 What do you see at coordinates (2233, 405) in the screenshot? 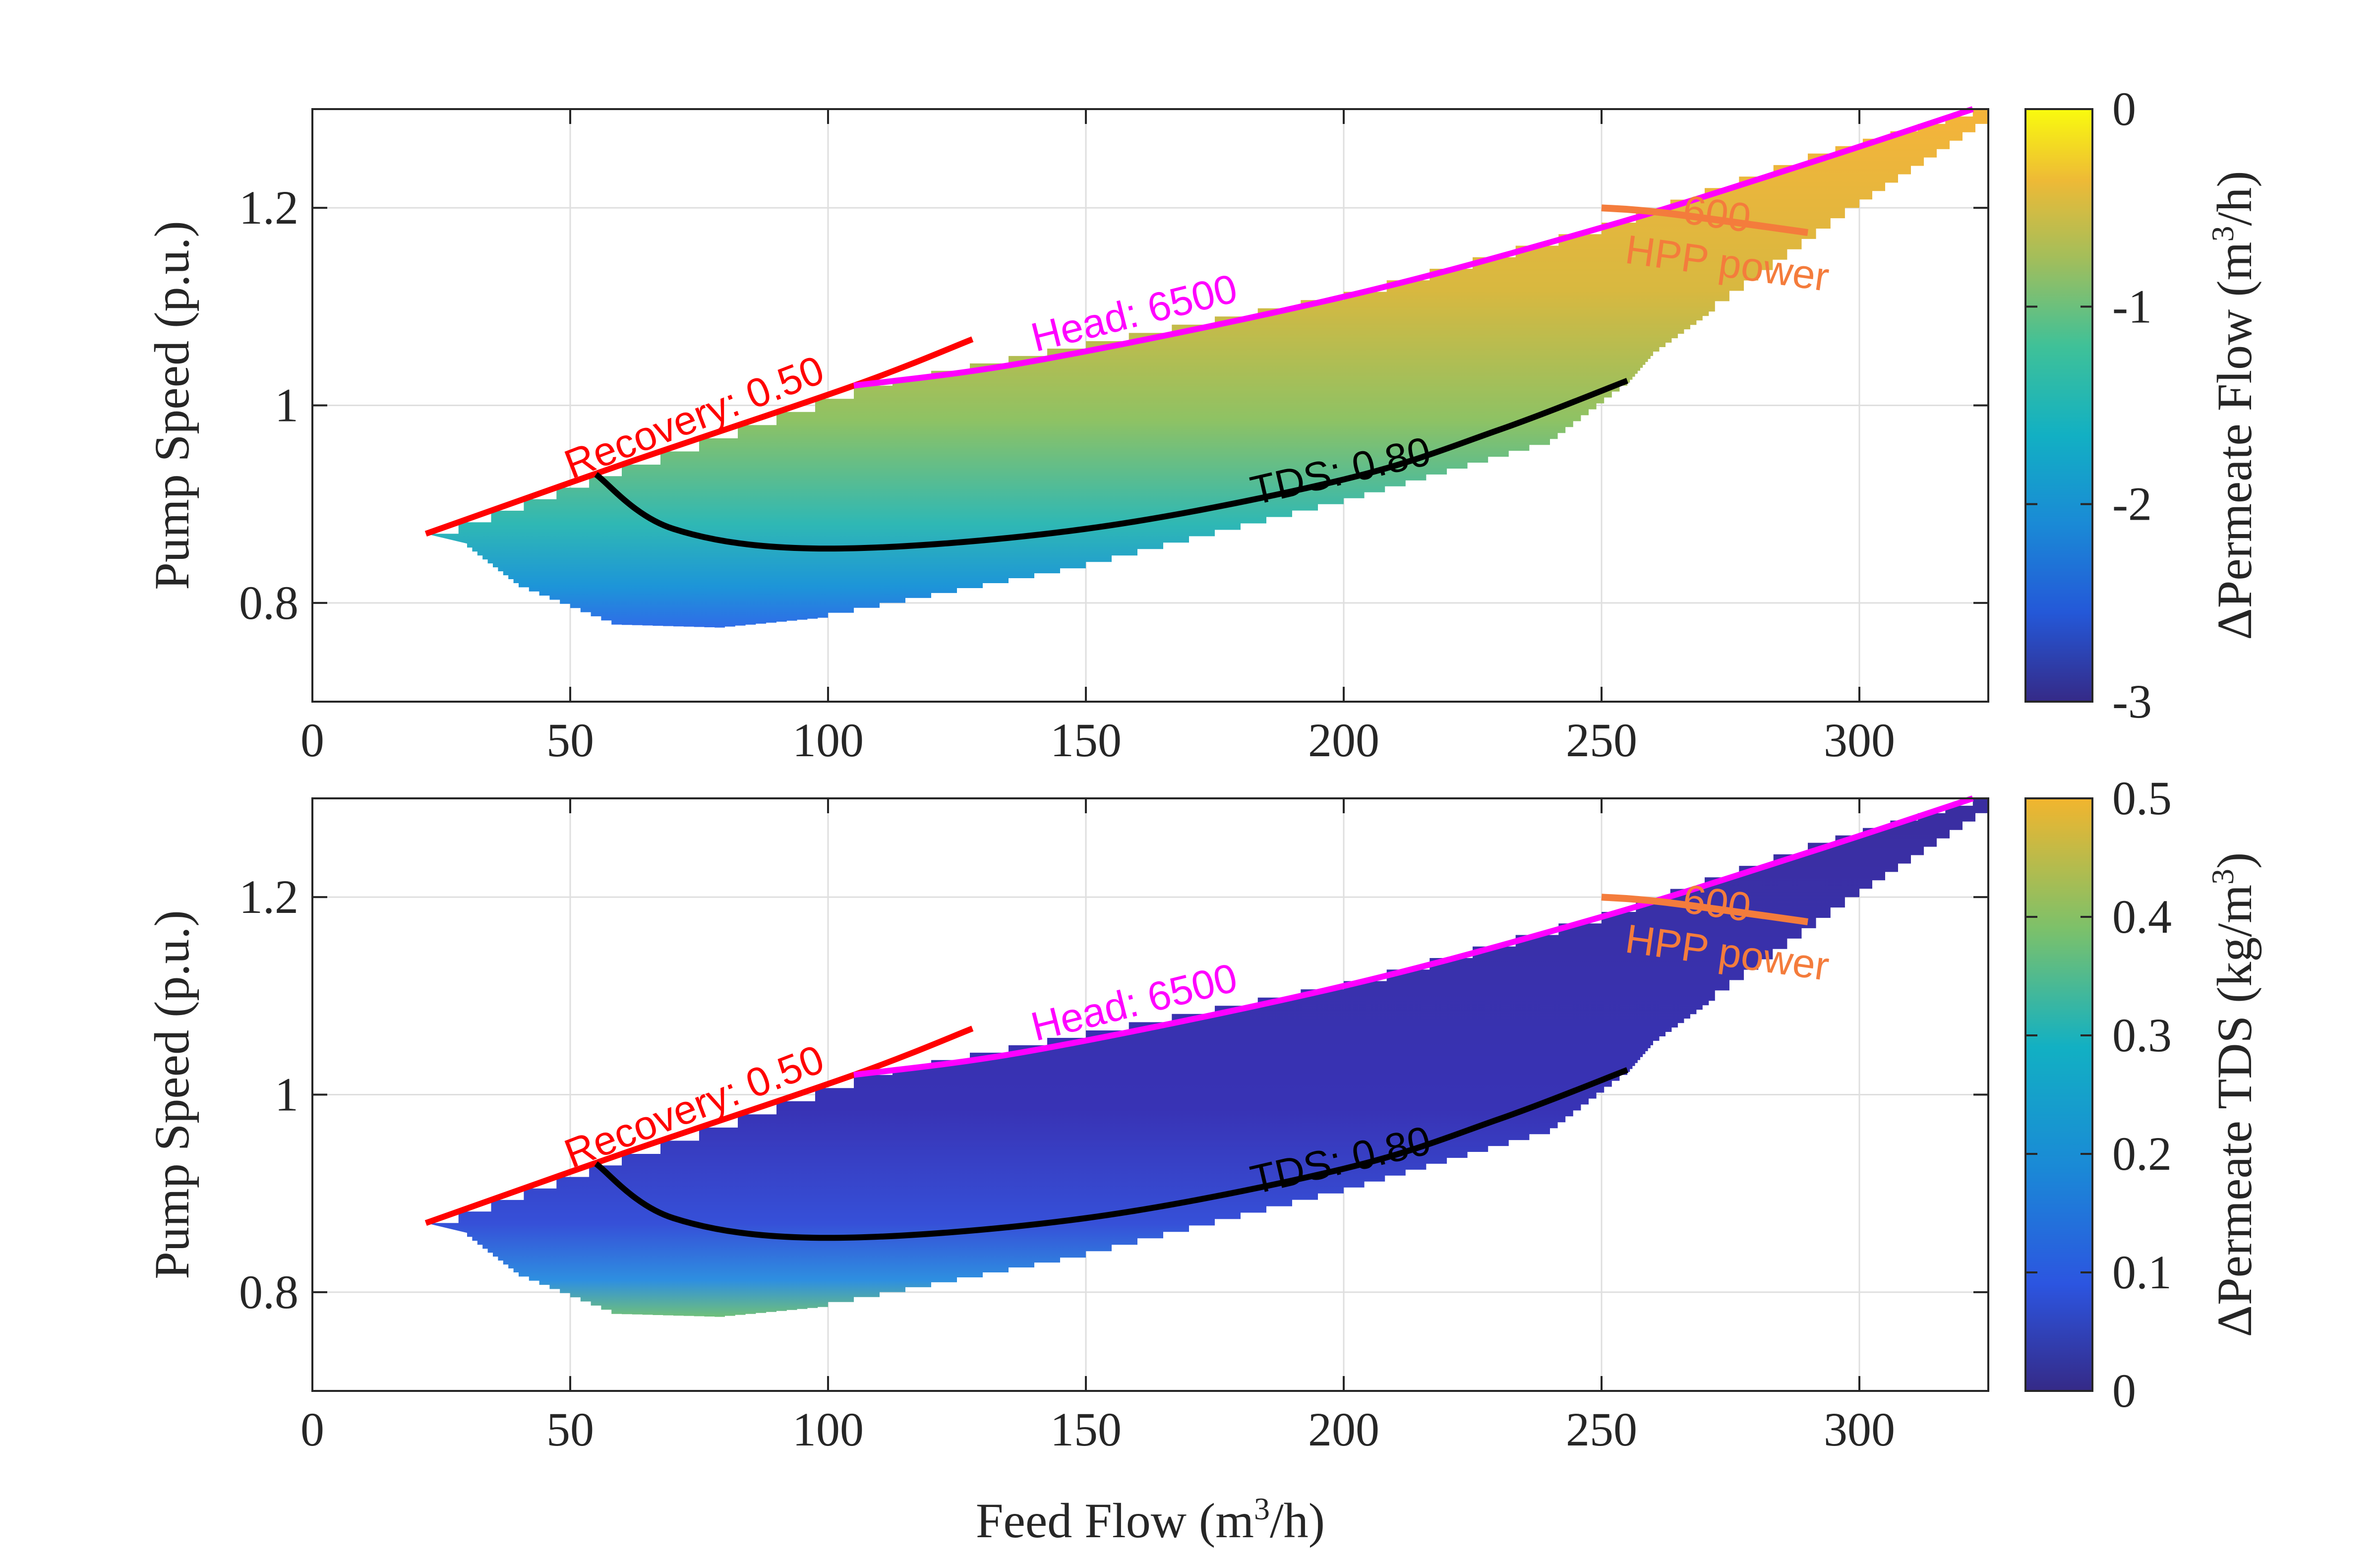
I see `colorbar-label-top: ΔPermeate Flow (m3/h)` at bounding box center [2233, 405].